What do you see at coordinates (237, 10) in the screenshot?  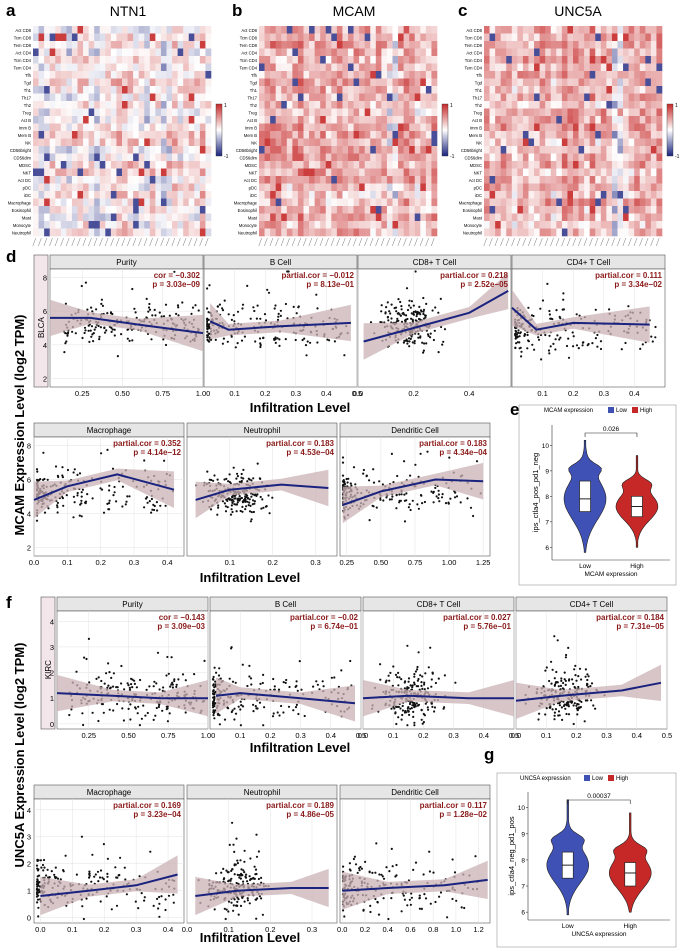 I see `panel-letter-b: b` at bounding box center [237, 10].